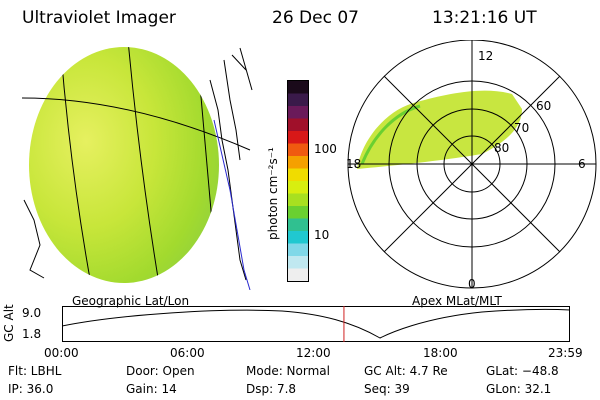 Image resolution: width=600 pixels, height=400 pixels. I want to click on info-glat: GLat: −48.8, so click(522, 371).